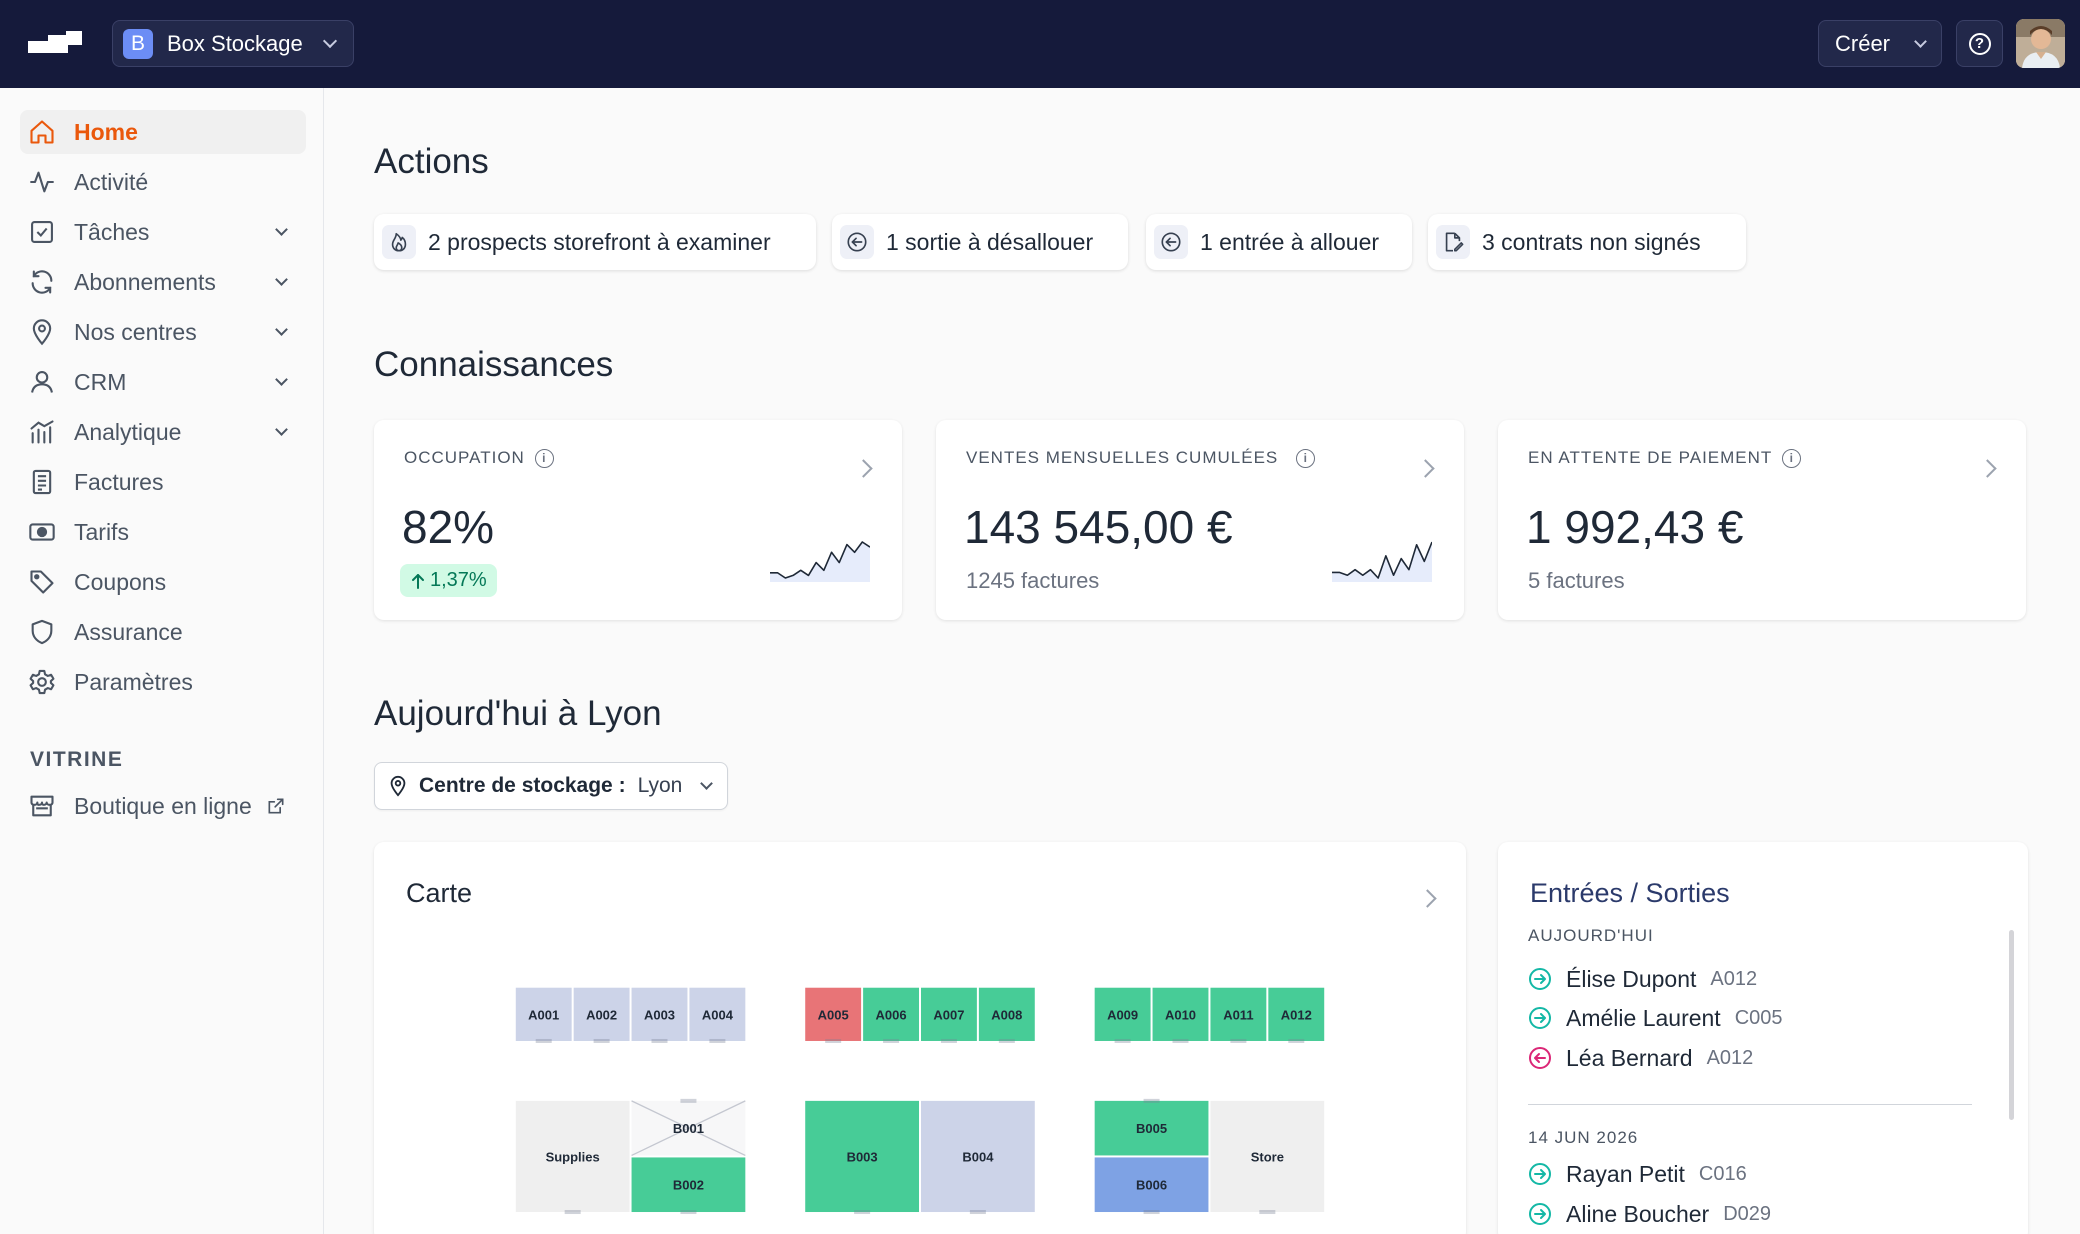 Image resolution: width=2080 pixels, height=1234 pixels. Describe the element at coordinates (1006, 1015) in the screenshot. I see `storage-unit-a008: A008` at that location.